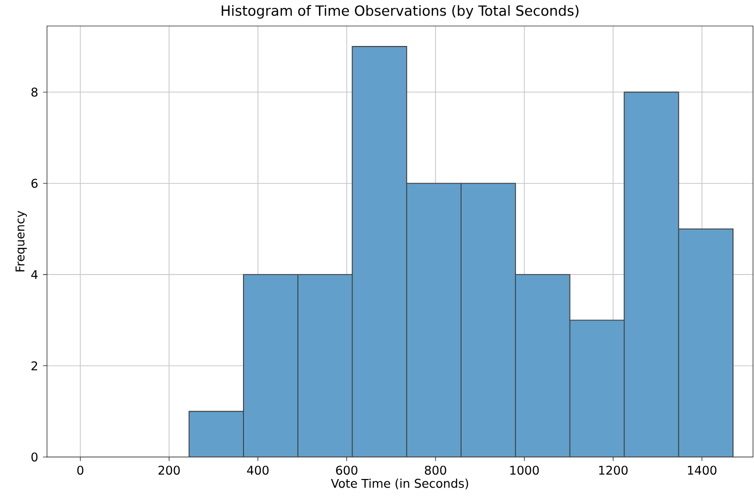  I want to click on y-tick-label: 2, so click(35, 365).